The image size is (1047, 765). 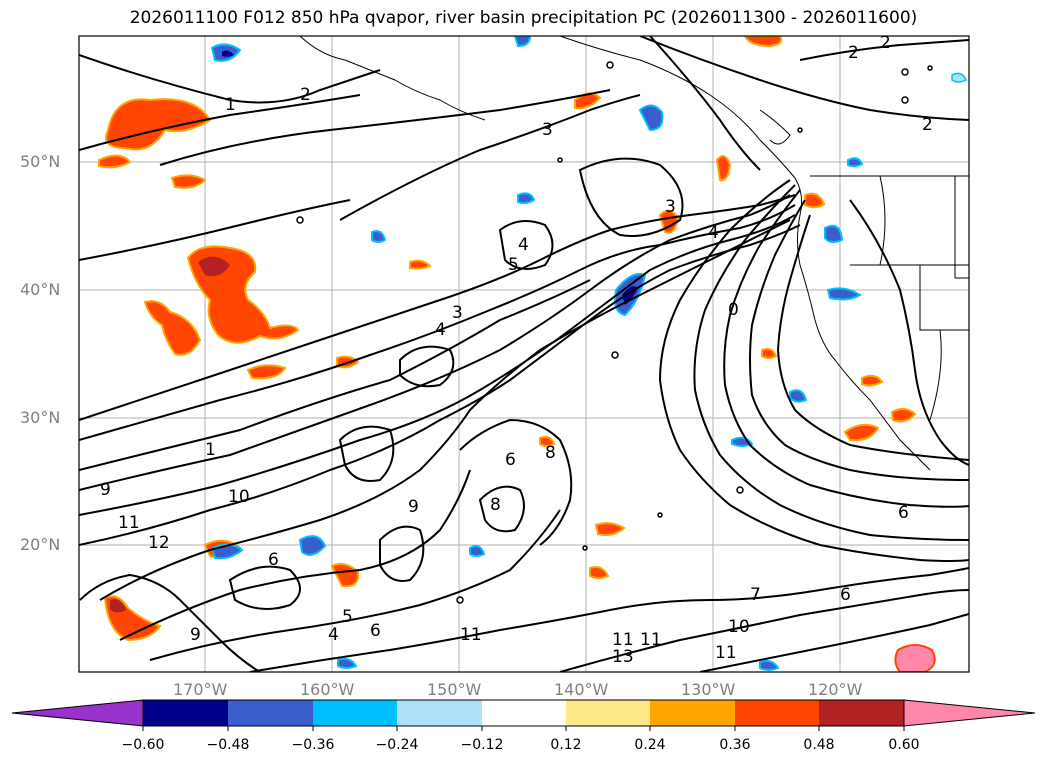 I want to click on colorbar-tick-label: −0.48, so click(x=228, y=745).